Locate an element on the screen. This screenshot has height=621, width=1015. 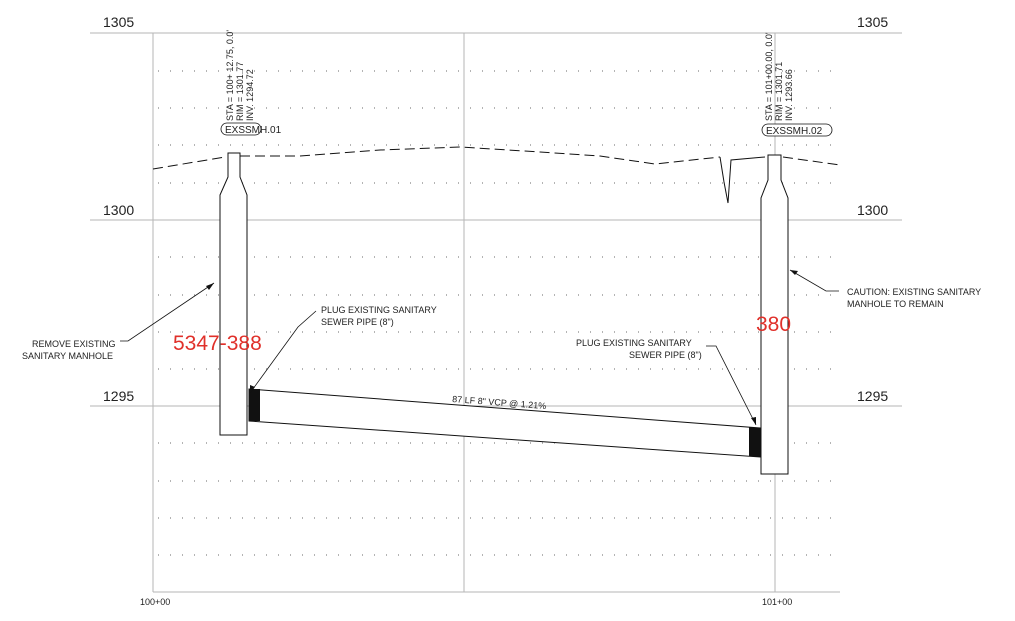
elev-label-1305-right: 1305 is located at coordinates (872, 22).